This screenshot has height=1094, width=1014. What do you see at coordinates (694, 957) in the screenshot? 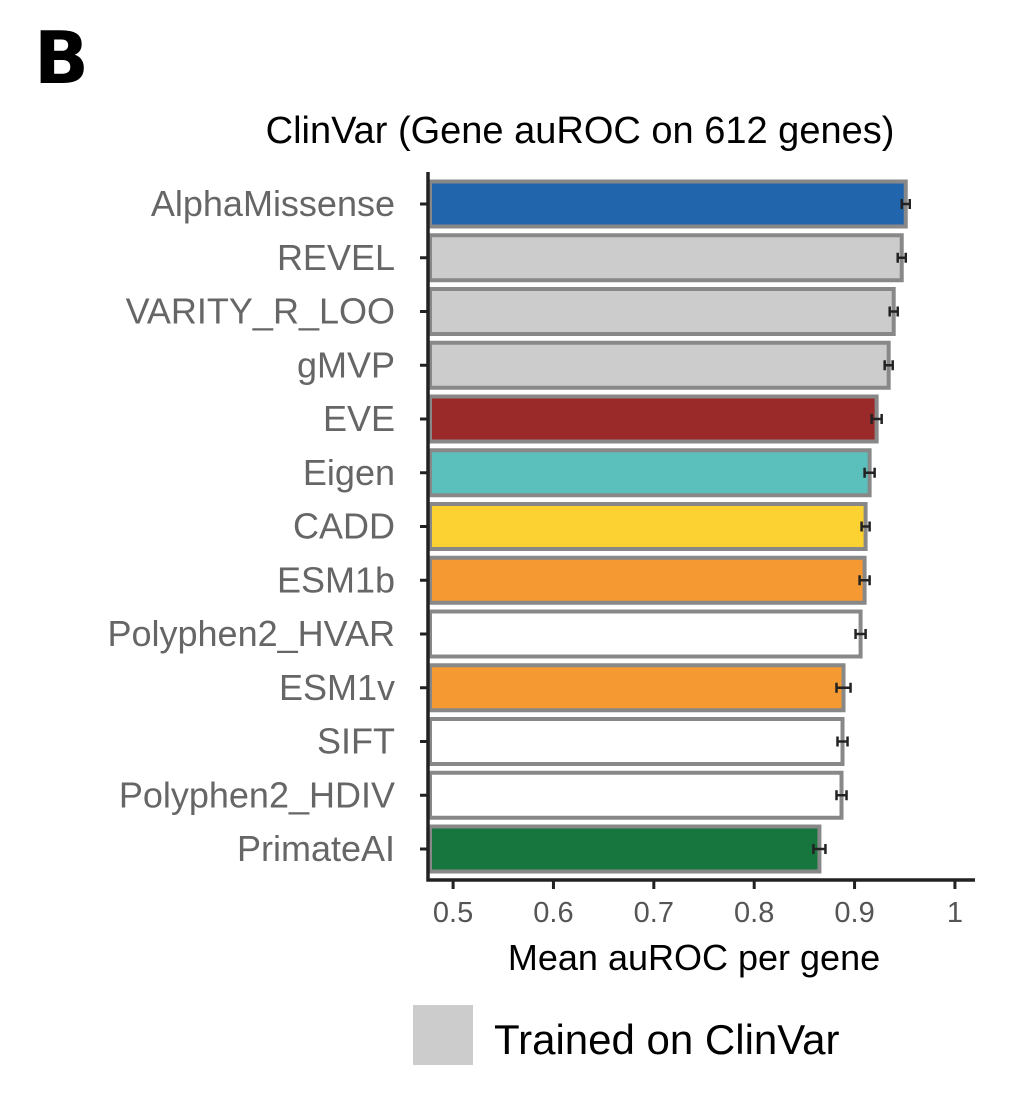
I see `x-axis-label: Mean auROC per gene` at bounding box center [694, 957].